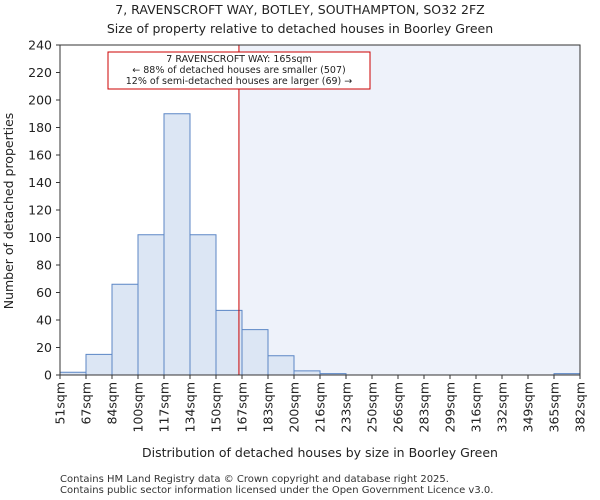 Image resolution: width=600 pixels, height=500 pixels. I want to click on x-tick-label: 167sqm, so click(242, 407).